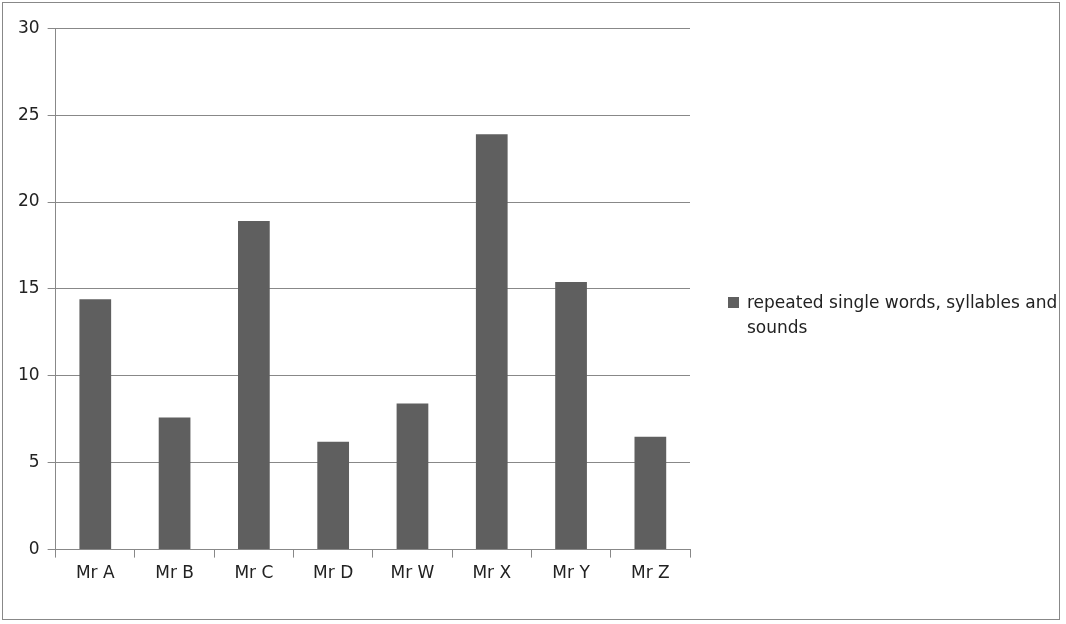  I want to click on y-tick-label: 5, so click(34, 461).